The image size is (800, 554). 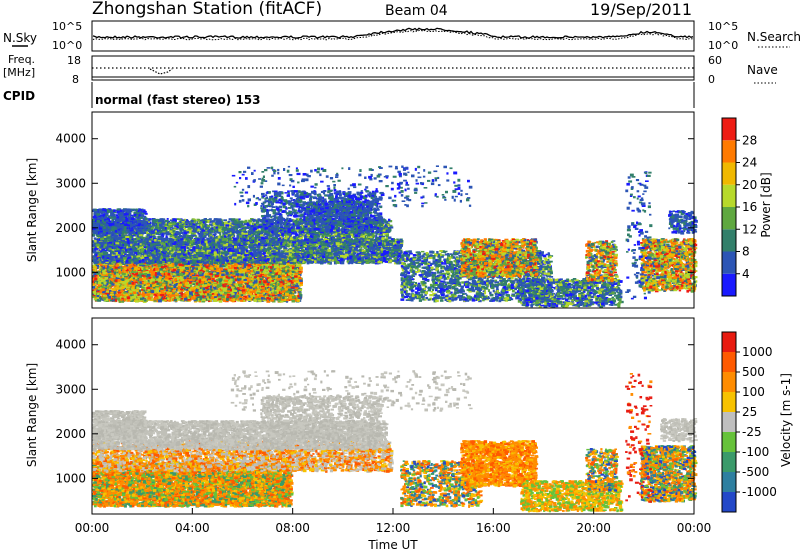 I want to click on freq-tick-top: 18, so click(x=74, y=60).